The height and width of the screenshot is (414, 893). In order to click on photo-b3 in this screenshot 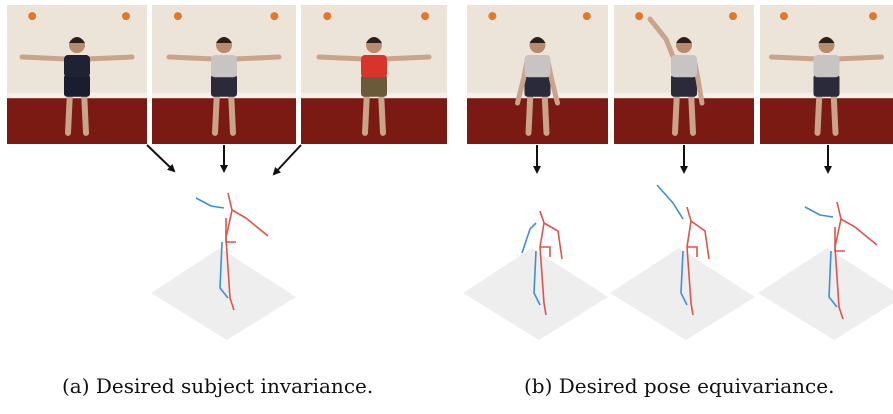, I will do `click(826, 74)`.